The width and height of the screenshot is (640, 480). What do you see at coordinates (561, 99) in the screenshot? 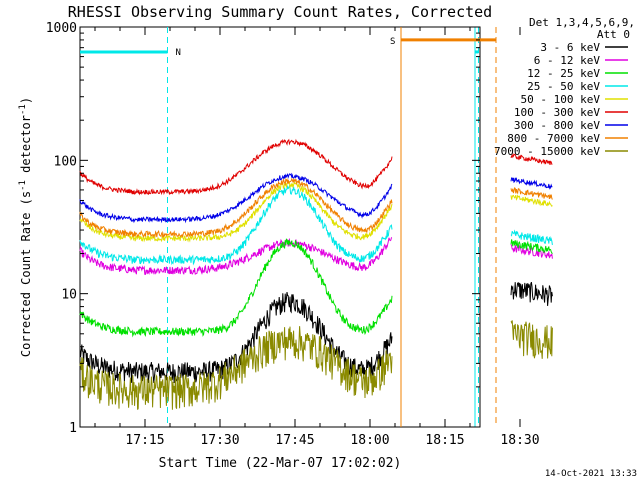
I see `legend-item-label: 50 - 100 keV` at bounding box center [561, 99].